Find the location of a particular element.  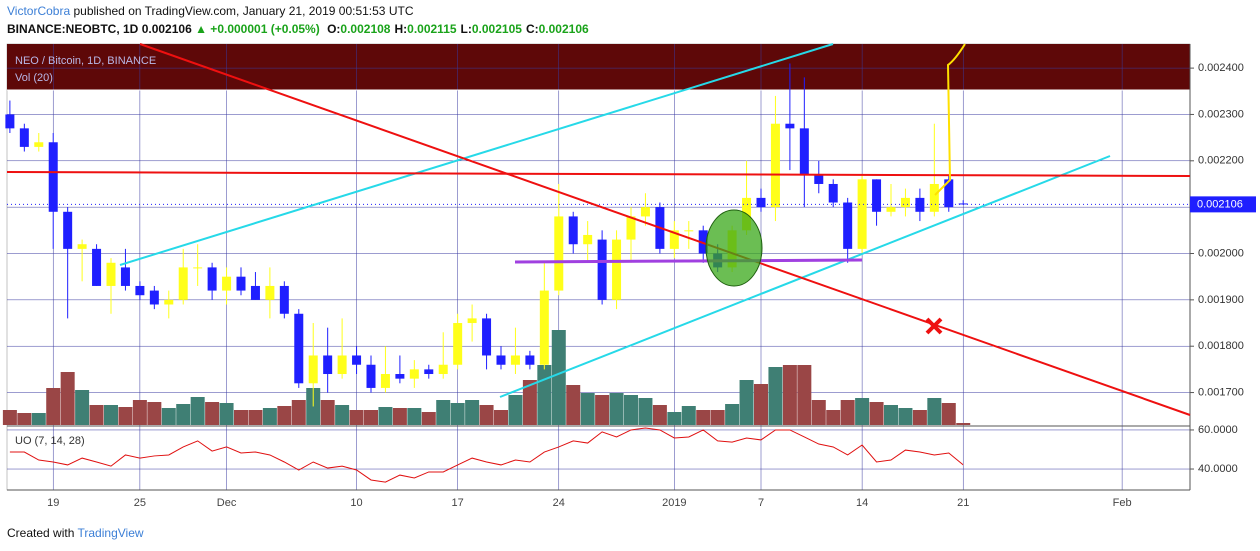

brand: TradingView is located at coordinates (110, 533).